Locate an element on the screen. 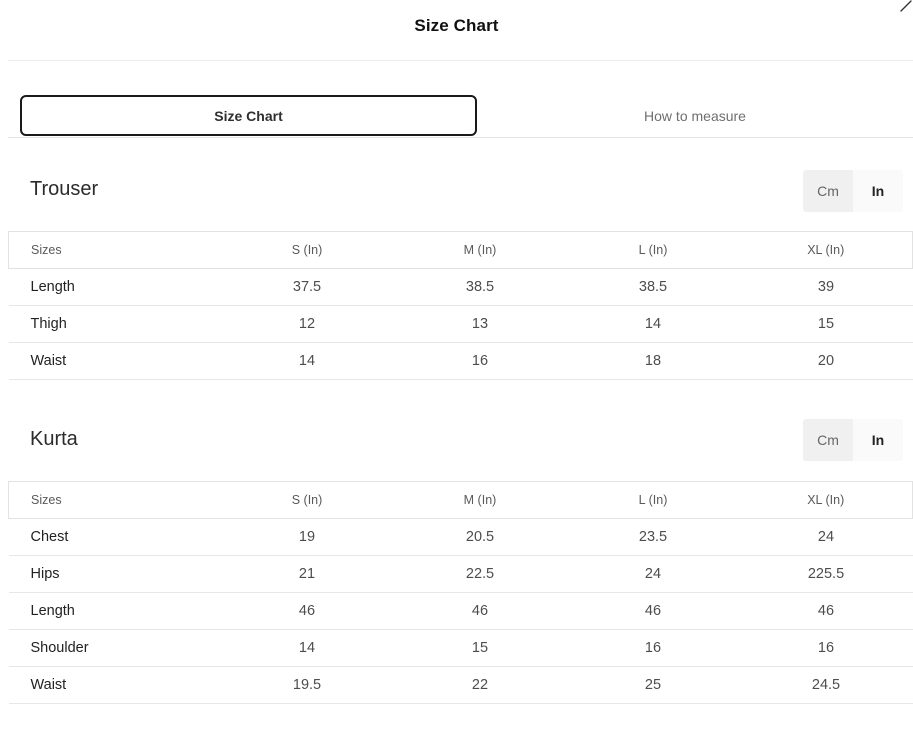 The image size is (913, 748). cell-value: 39 is located at coordinates (826, 287).